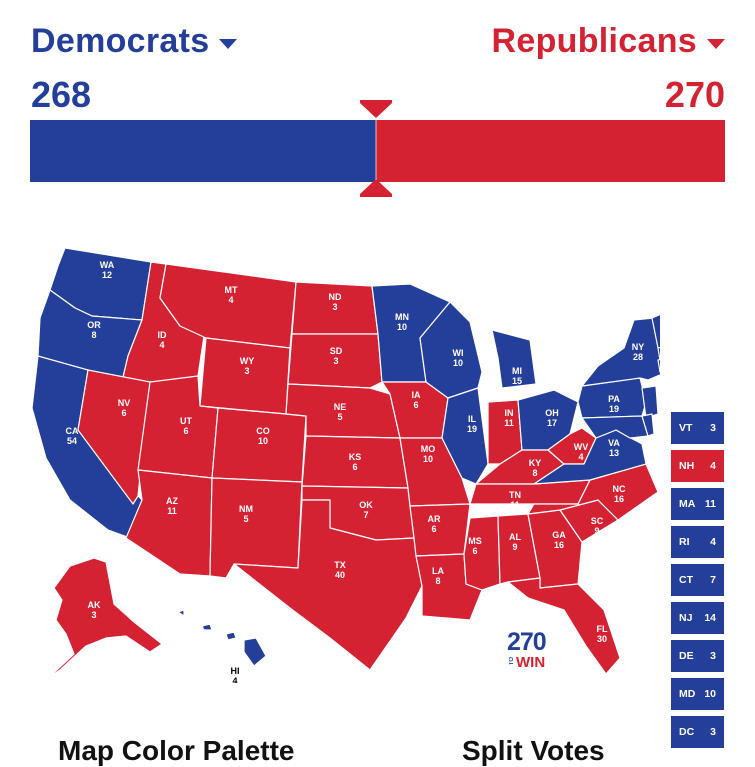  Describe the element at coordinates (366, 505) in the screenshot. I see `state-label-ok: OK` at that location.